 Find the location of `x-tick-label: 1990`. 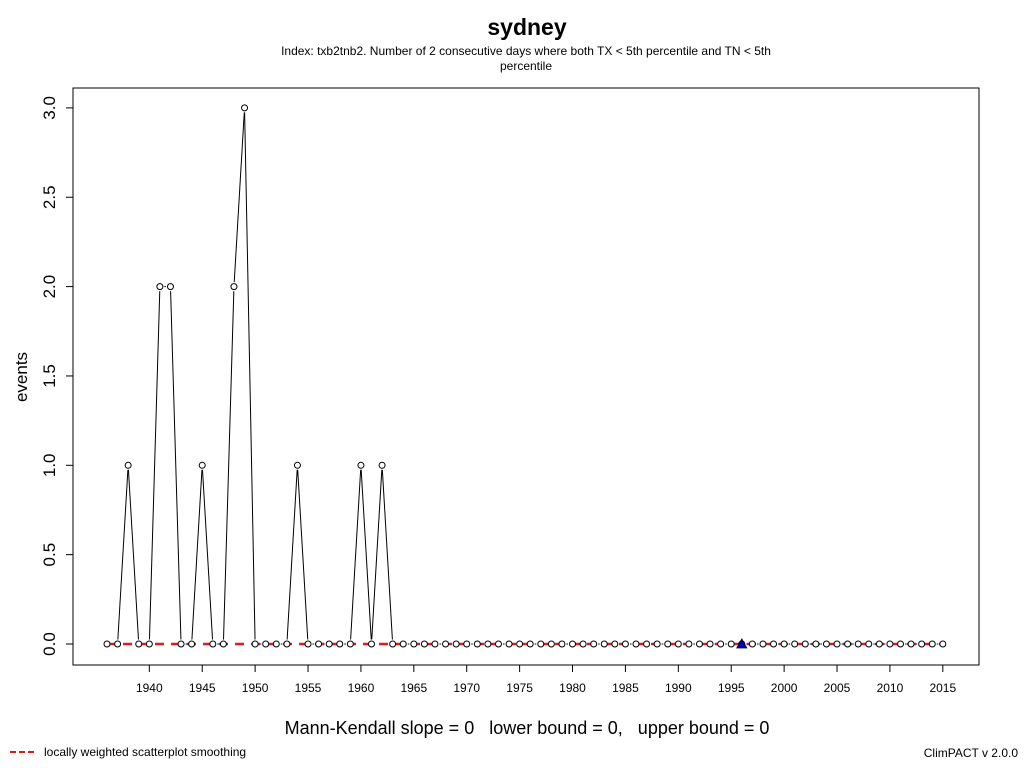

x-tick-label: 1990 is located at coordinates (678, 688).